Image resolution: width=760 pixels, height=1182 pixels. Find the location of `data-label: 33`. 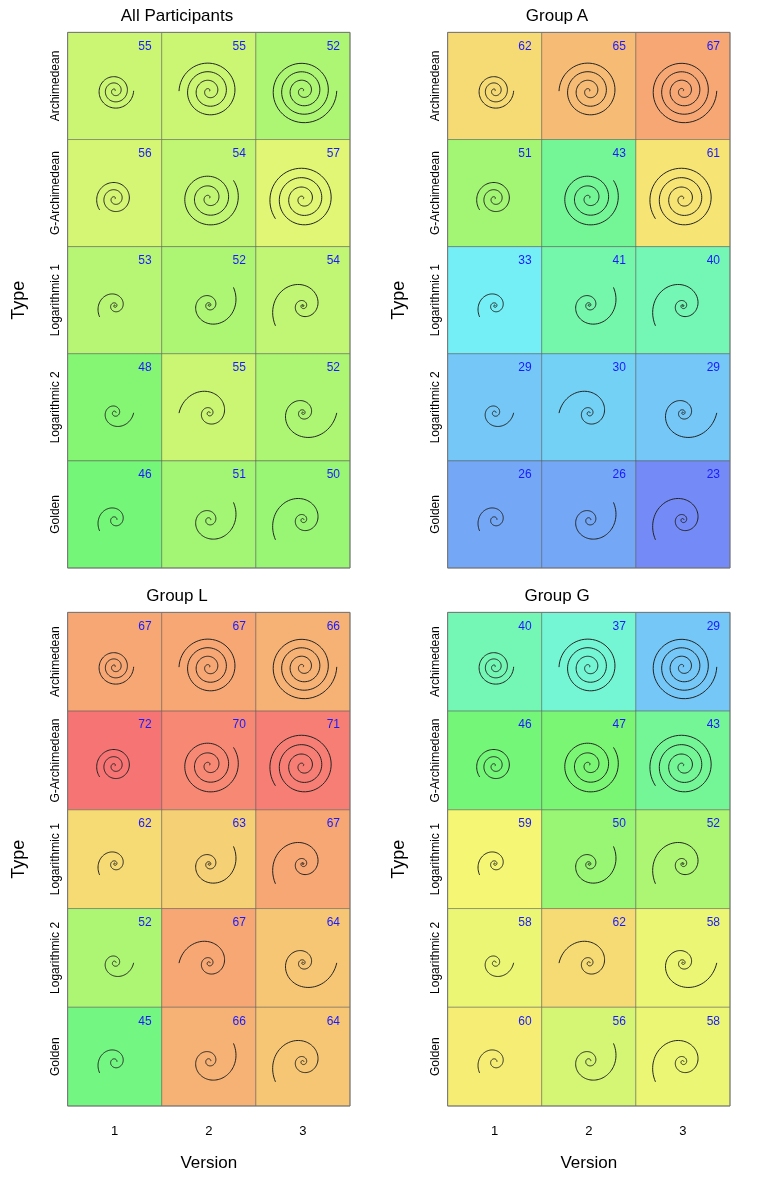

data-label: 33 is located at coordinates (525, 259).